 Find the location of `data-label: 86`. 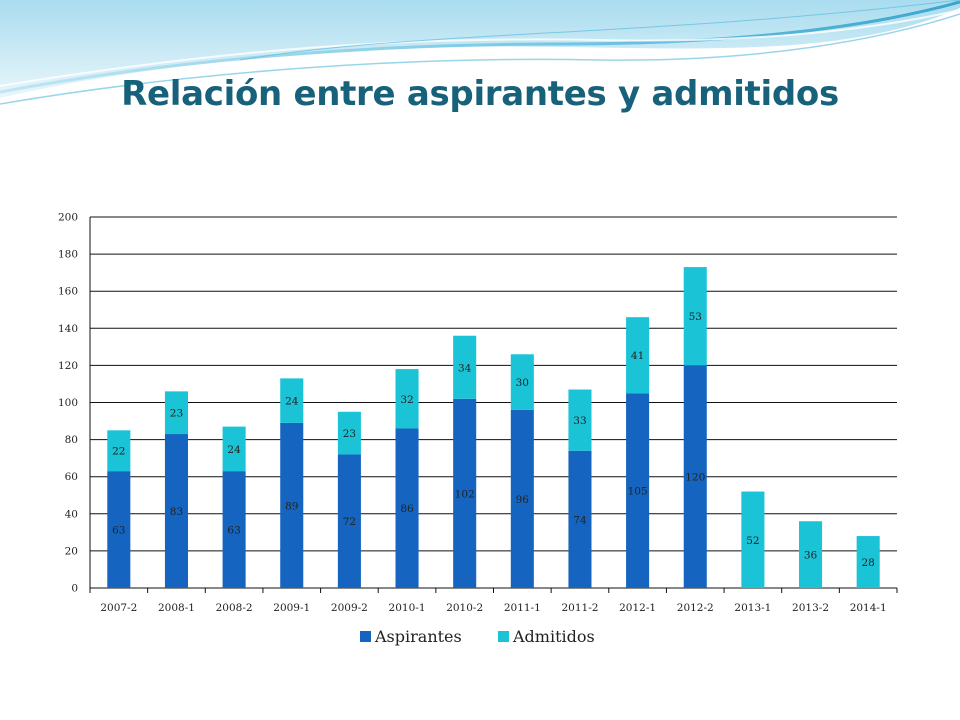

data-label: 86 is located at coordinates (407, 509).